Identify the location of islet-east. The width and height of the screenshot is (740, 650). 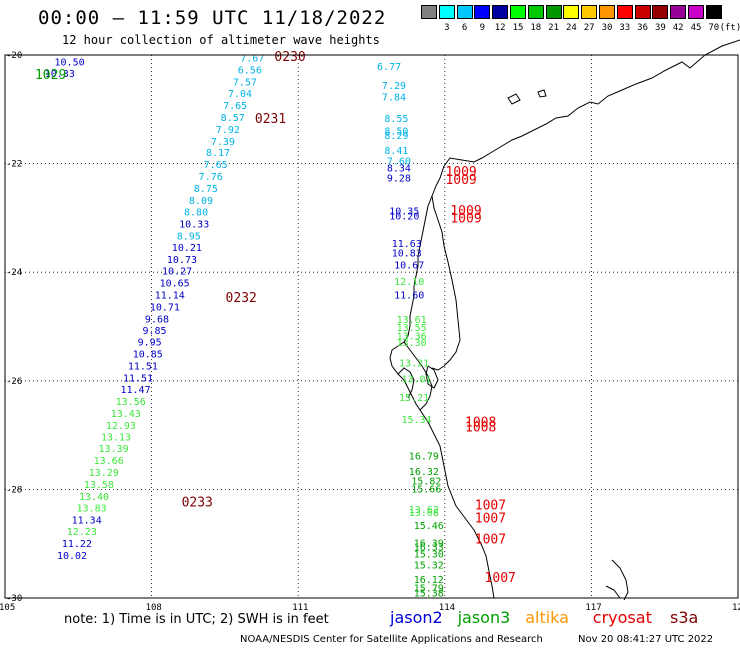
(542, 93).